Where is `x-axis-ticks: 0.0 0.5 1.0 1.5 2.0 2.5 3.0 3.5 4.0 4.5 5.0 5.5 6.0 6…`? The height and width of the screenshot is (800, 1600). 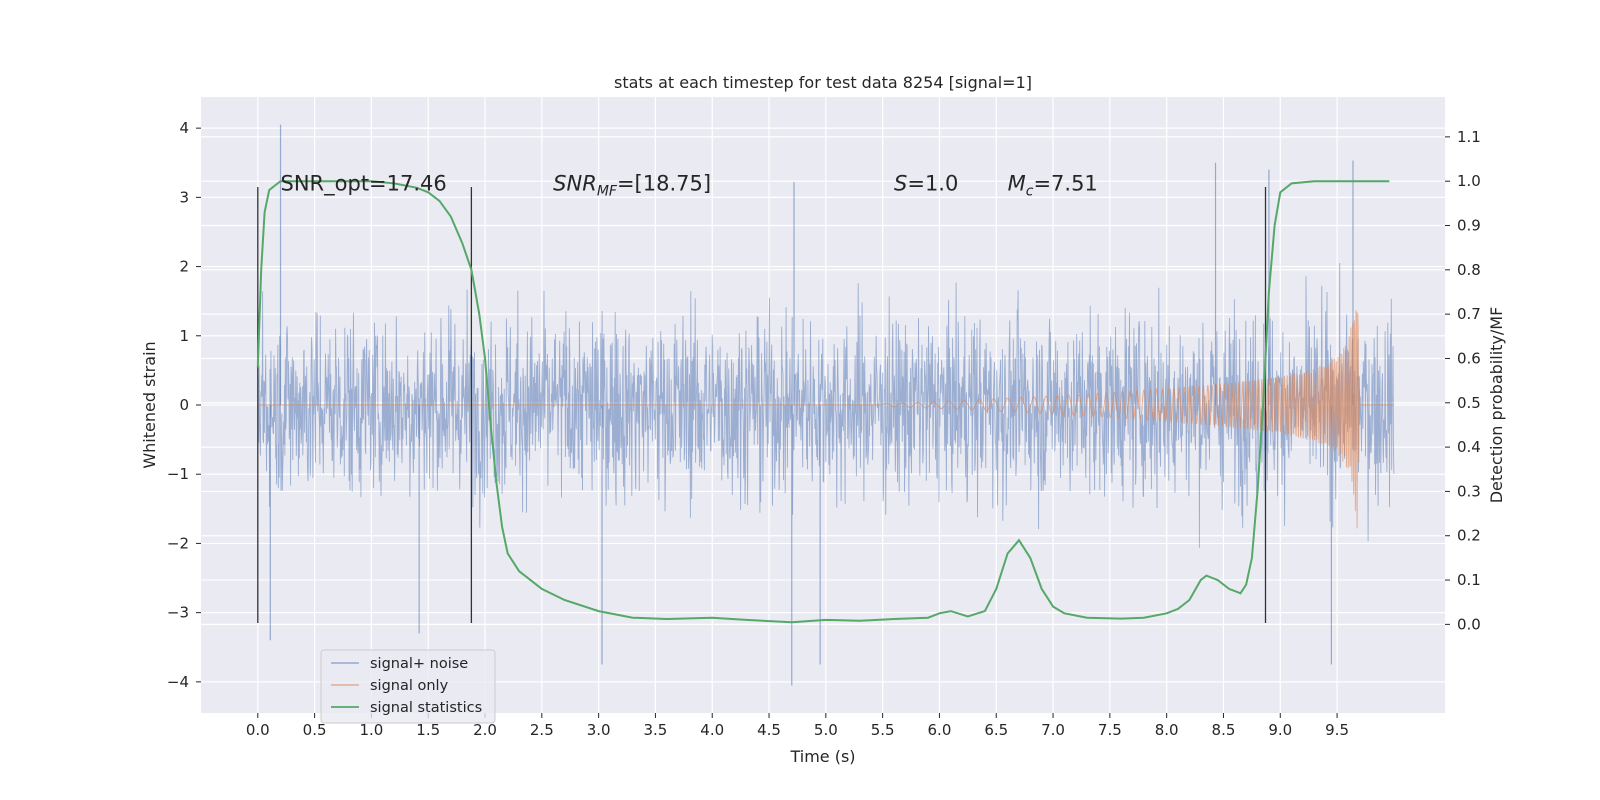
x-axis-ticks: 0.0 0.5 1.0 1.5 2.0 2.5 3.0 3.5 4.0 4.5 5.0 5.5 6.0 6… is located at coordinates (797, 726).